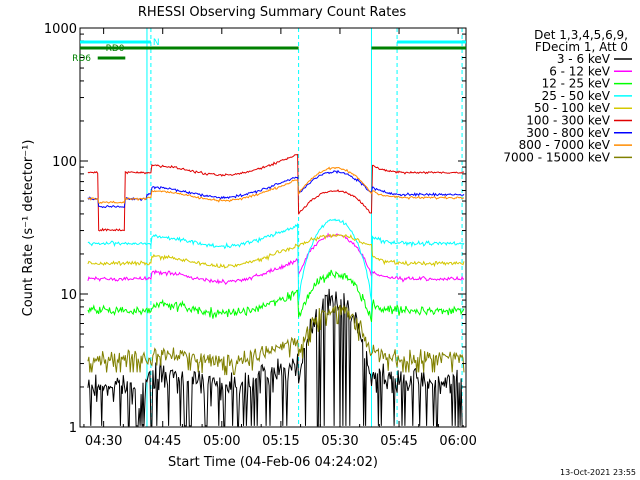  I want to click on flag-layer: N RD0 RD6, so click(269, 51).